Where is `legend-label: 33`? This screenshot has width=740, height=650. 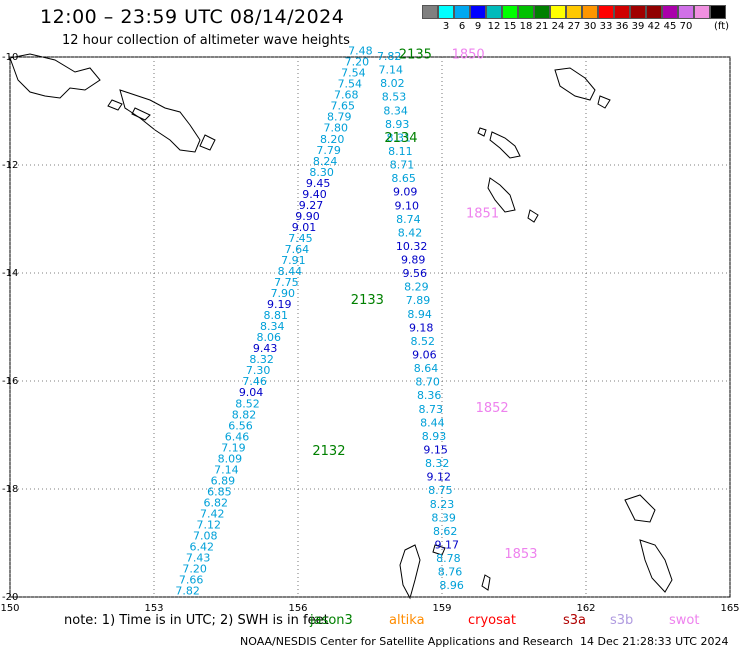
legend-label: 33 is located at coordinates (606, 26).